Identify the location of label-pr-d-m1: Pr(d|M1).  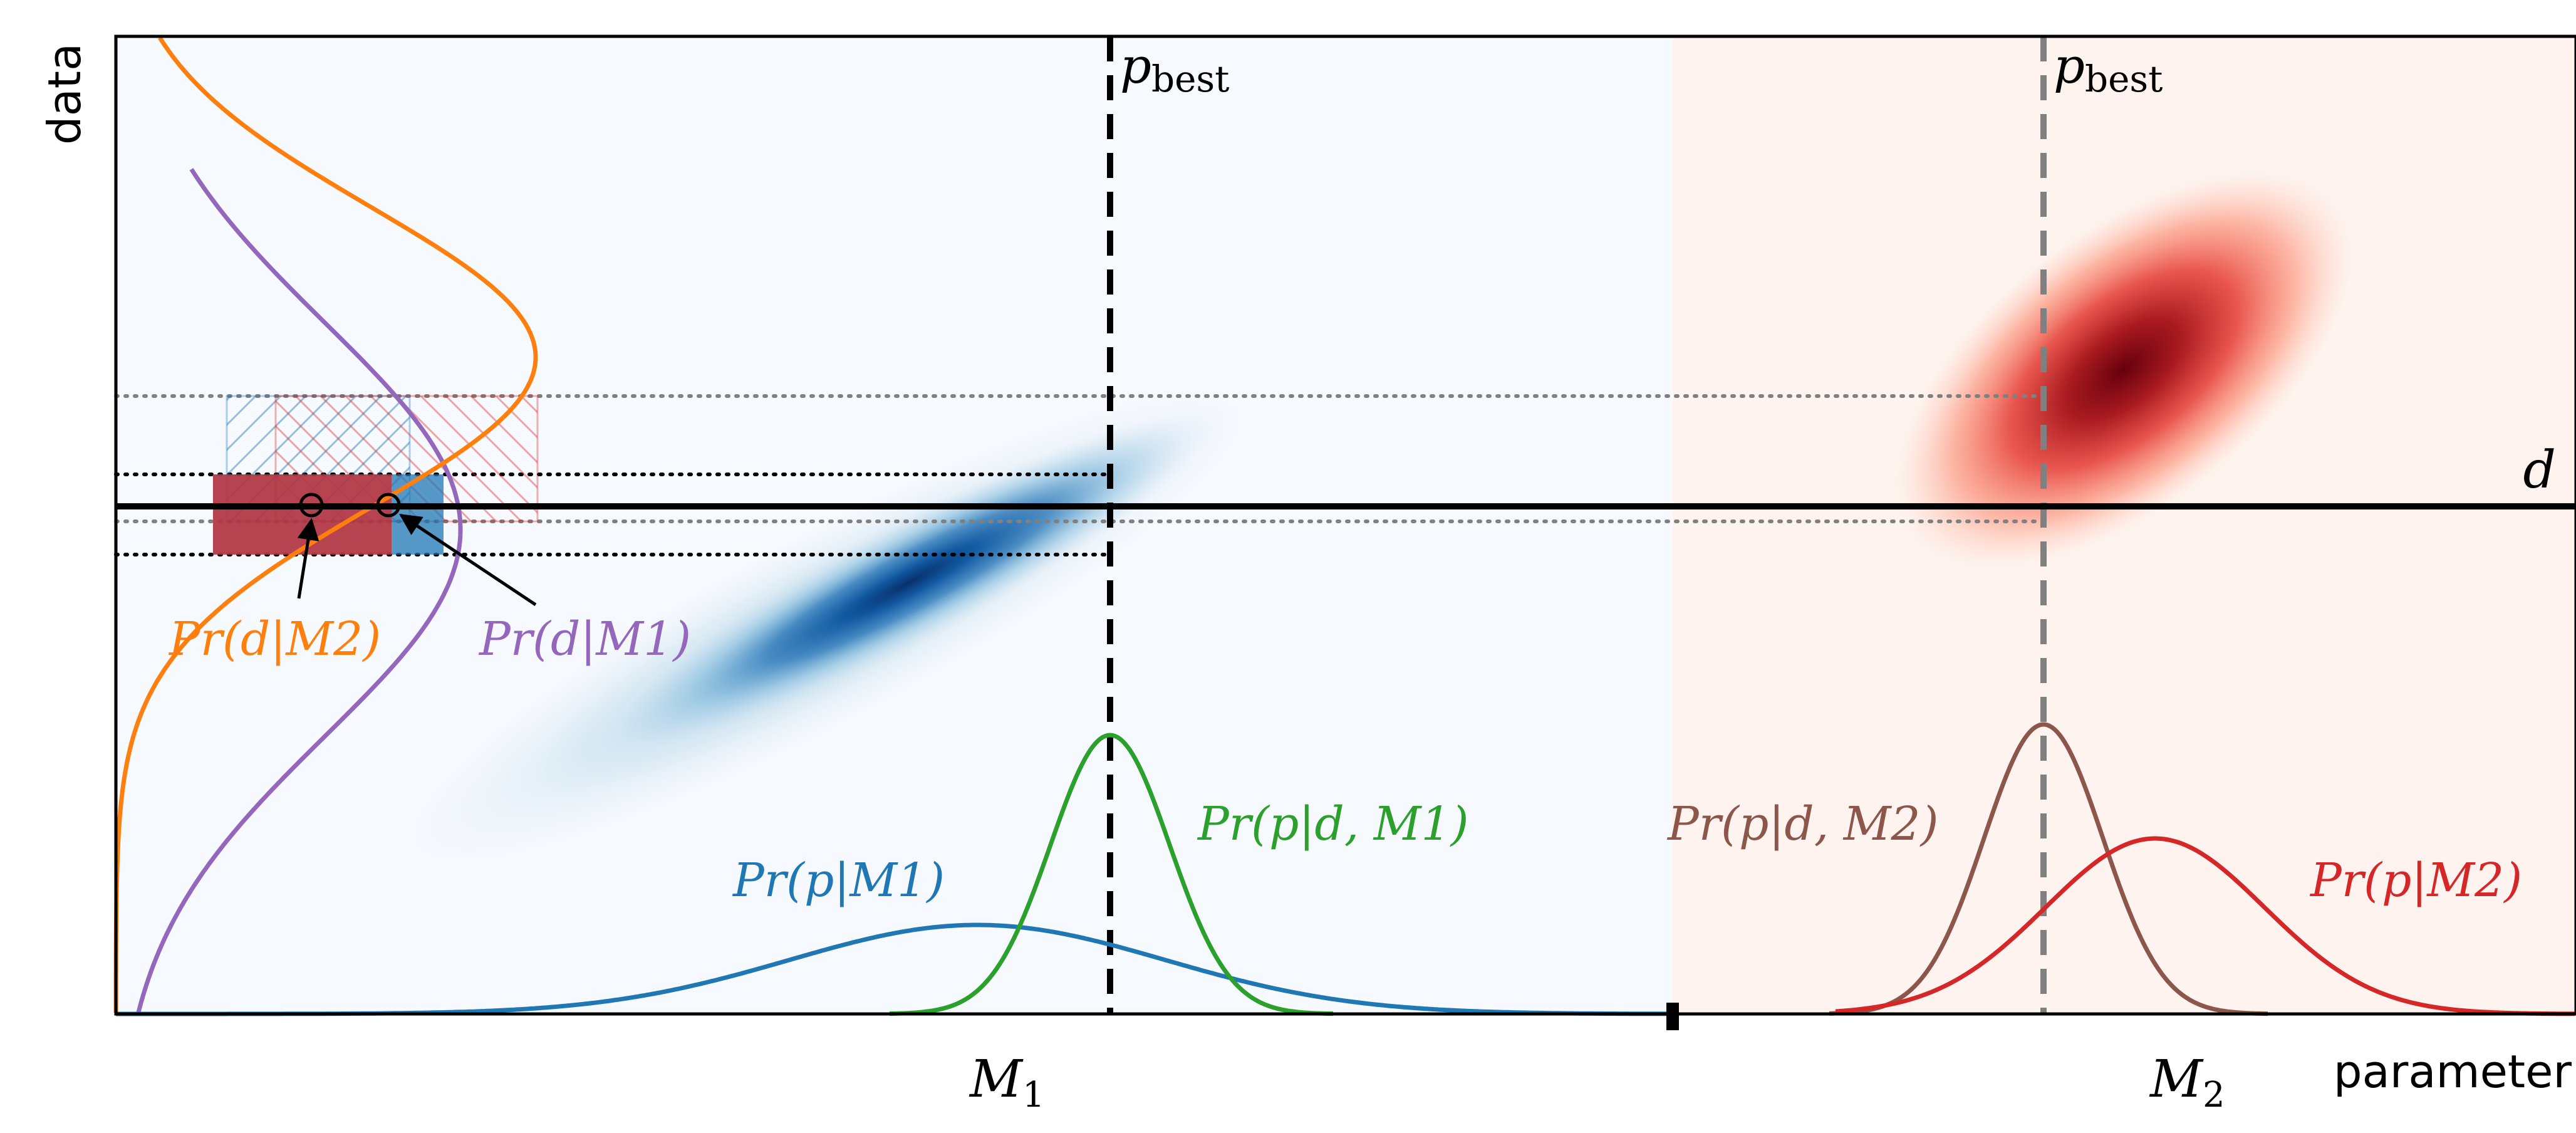
(584, 639).